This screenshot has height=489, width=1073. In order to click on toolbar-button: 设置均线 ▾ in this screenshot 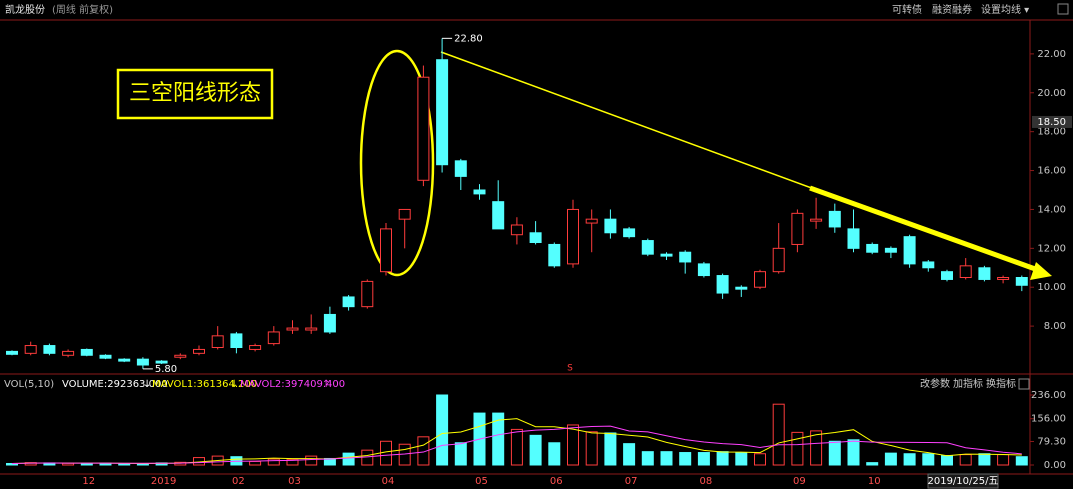, I will do `click(1005, 9)`.